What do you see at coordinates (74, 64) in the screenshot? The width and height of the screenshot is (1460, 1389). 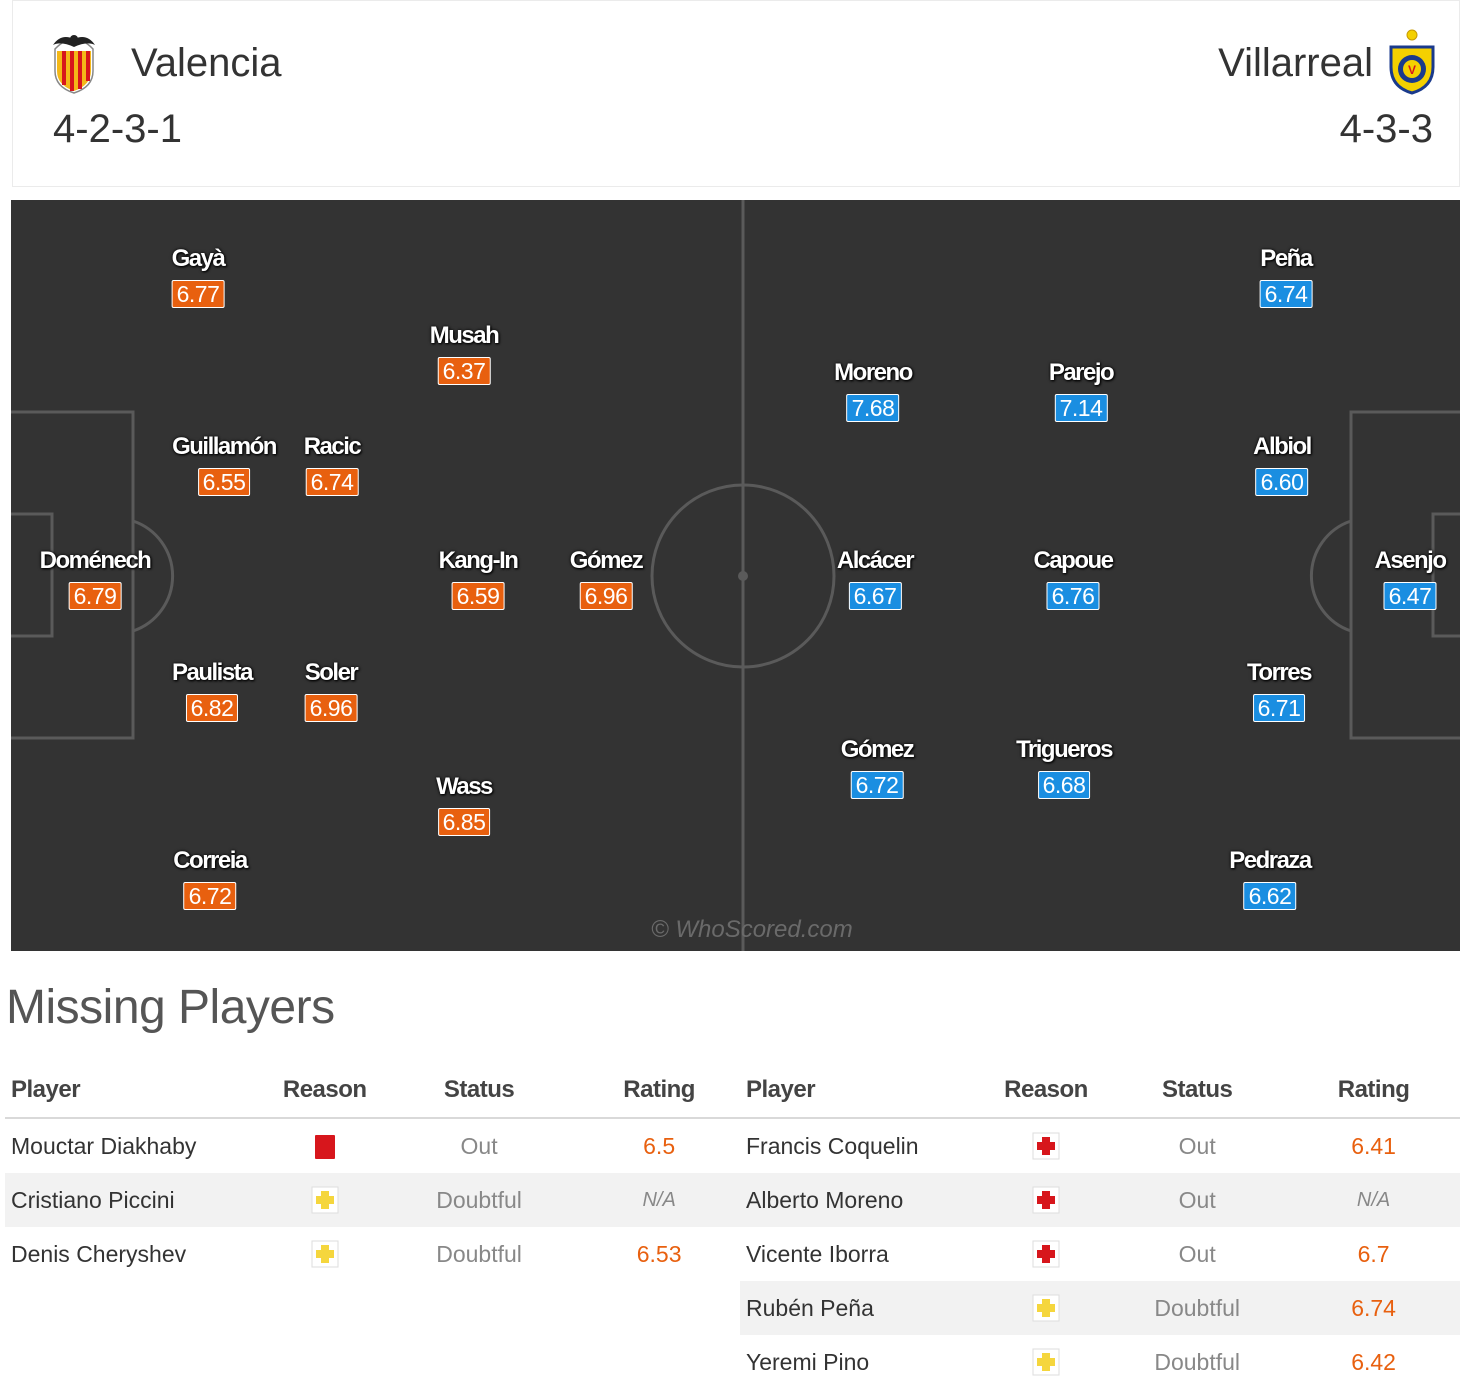 I see `valencia-crest-icon` at bounding box center [74, 64].